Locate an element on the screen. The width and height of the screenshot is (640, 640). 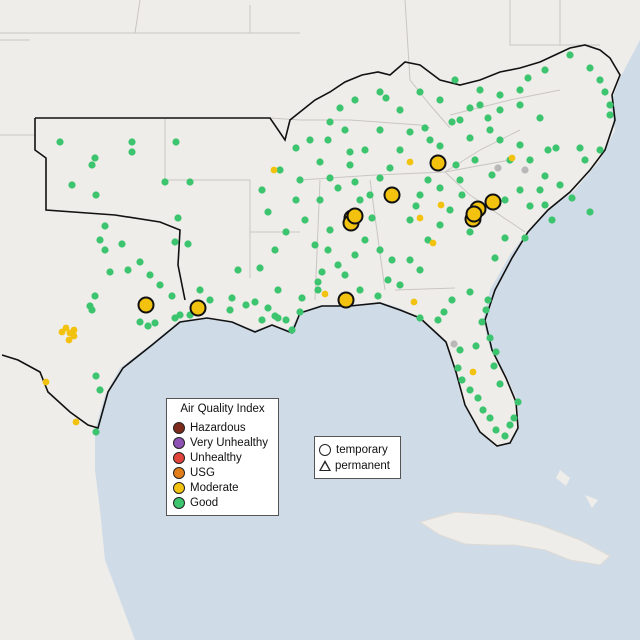
inactive-monitor-dot is located at coordinates (525, 170).